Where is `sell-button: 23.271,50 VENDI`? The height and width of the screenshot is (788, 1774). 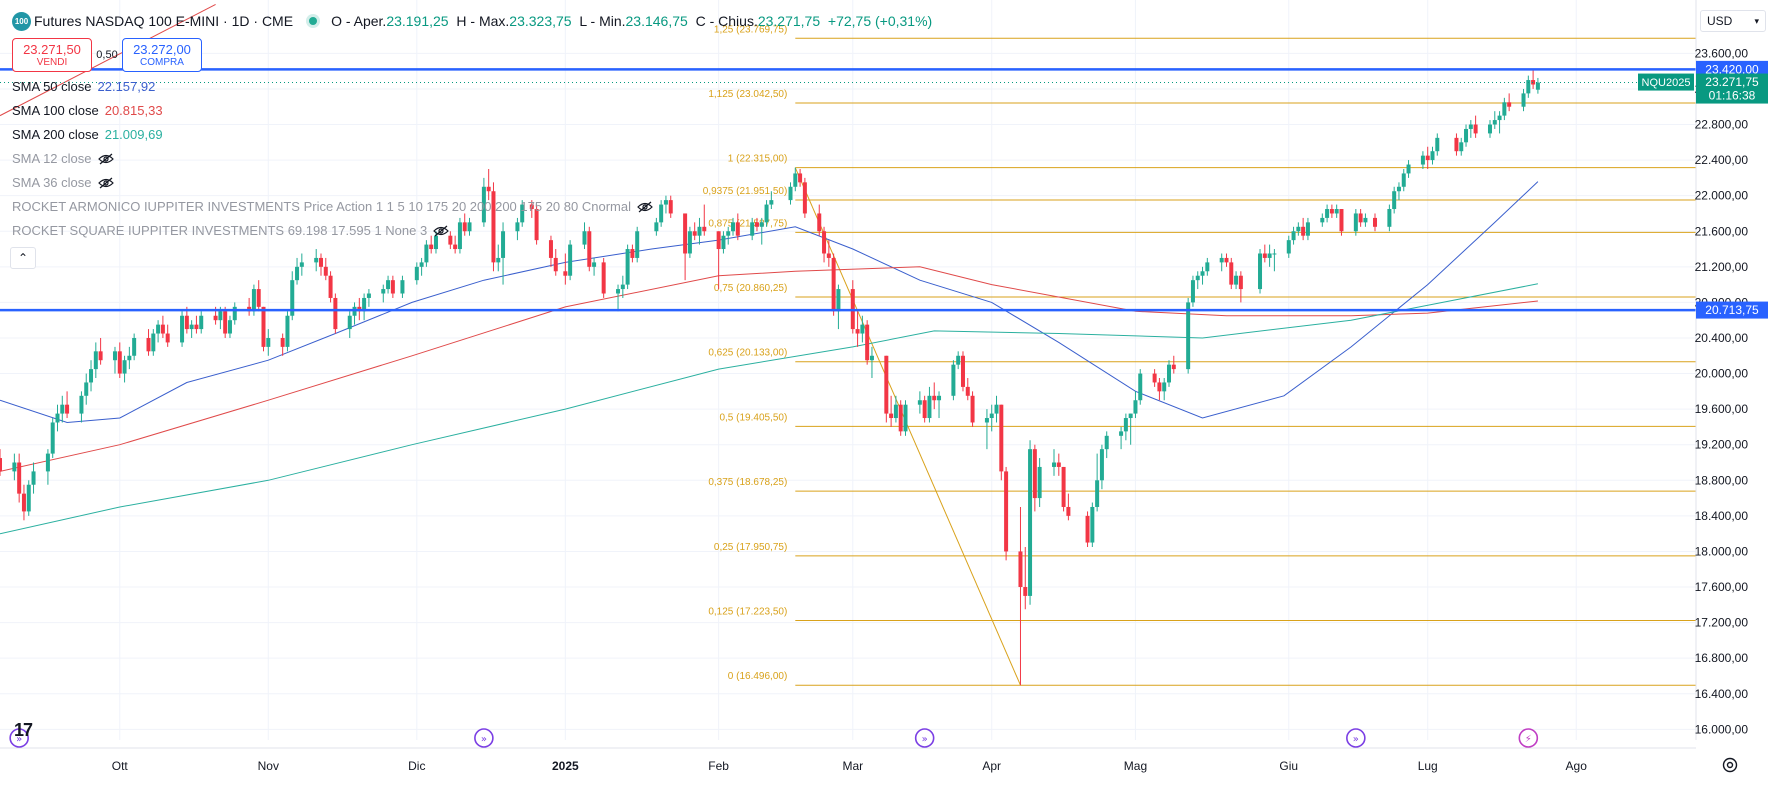 sell-button: 23.271,50 VENDI is located at coordinates (52, 55).